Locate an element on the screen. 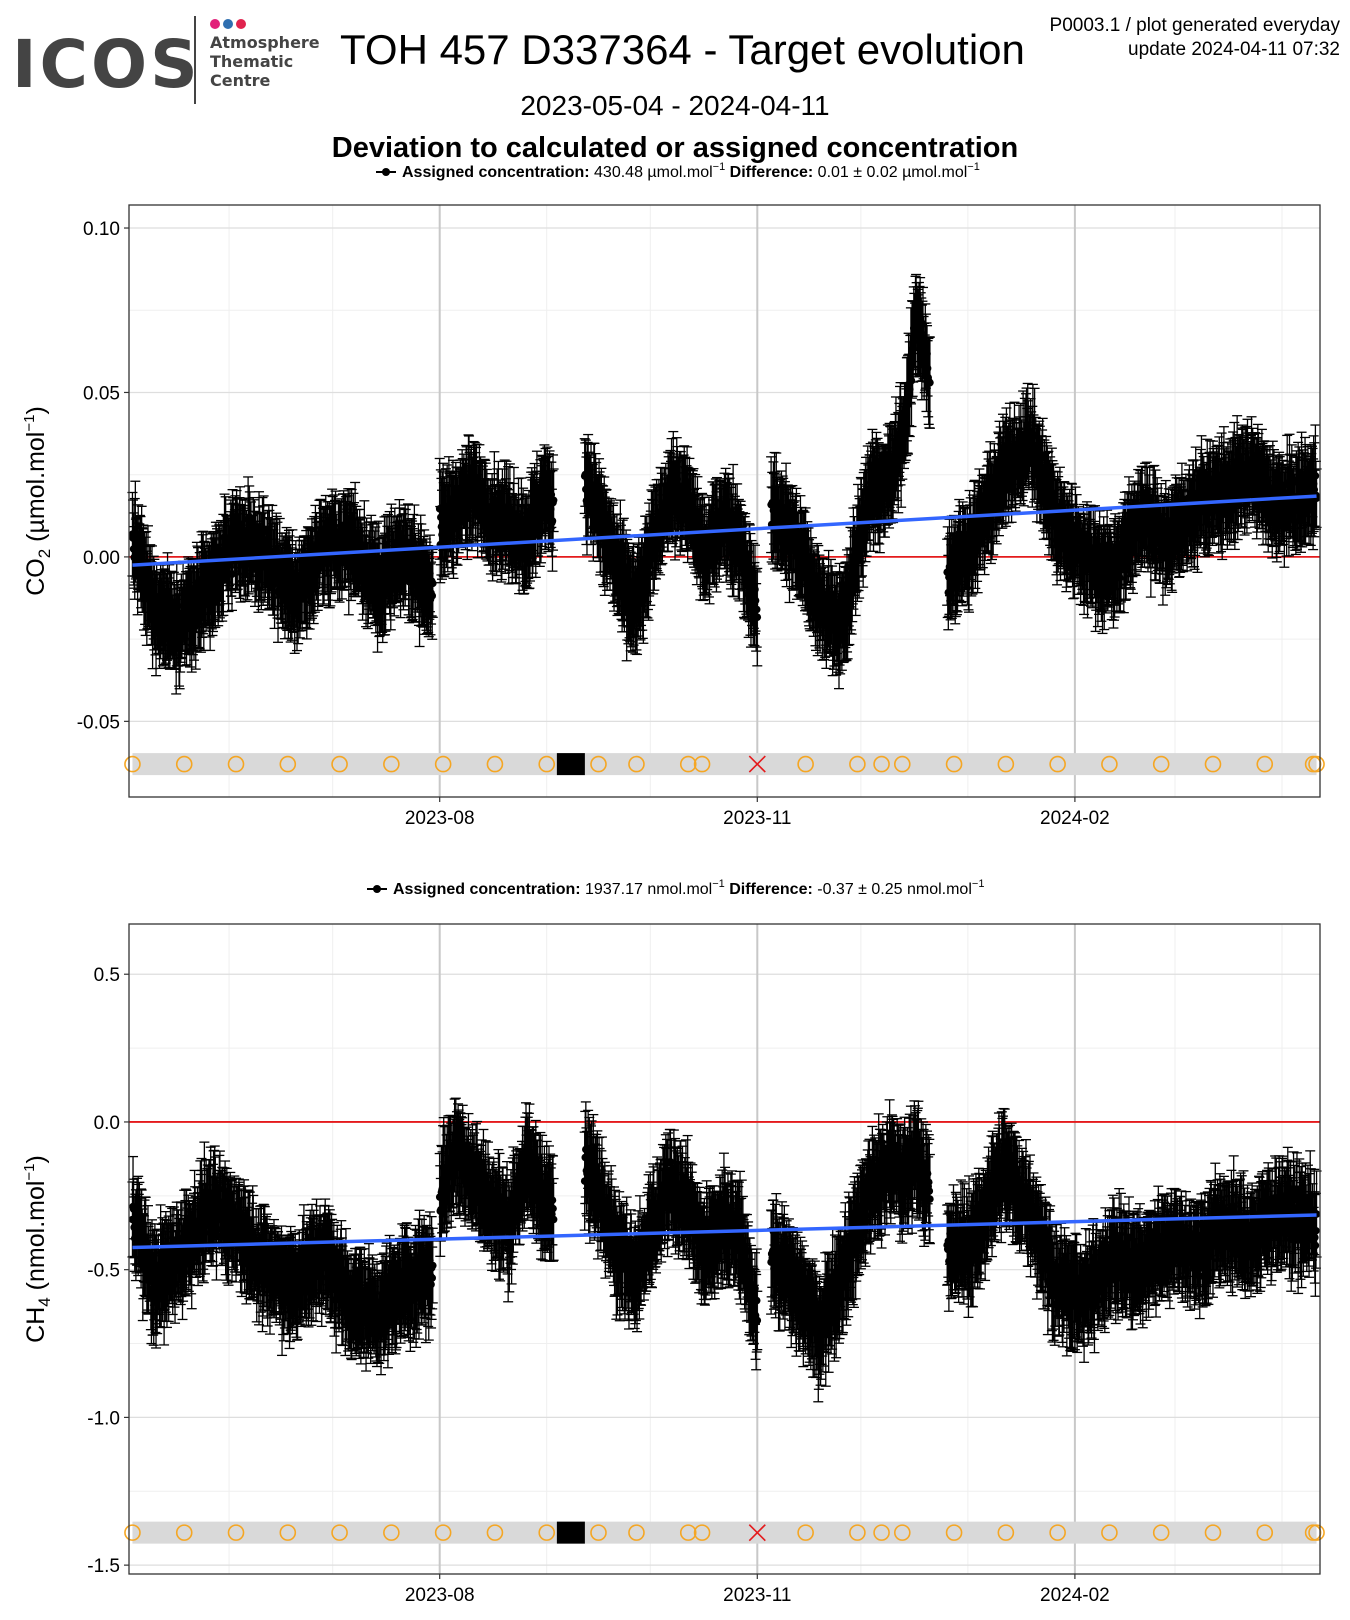 Image resolution: width=1350 pixels, height=1620 pixels. logo-text: ICOS is located at coordinates (106, 64).